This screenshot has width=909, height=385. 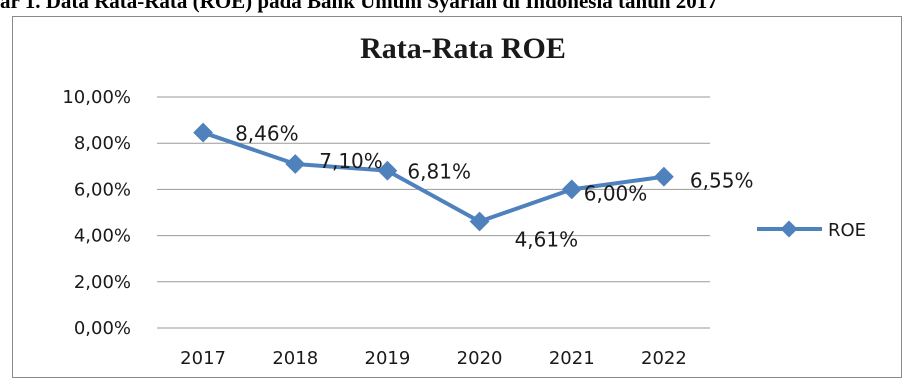 I want to click on data-label: 8,46%, so click(x=267, y=134).